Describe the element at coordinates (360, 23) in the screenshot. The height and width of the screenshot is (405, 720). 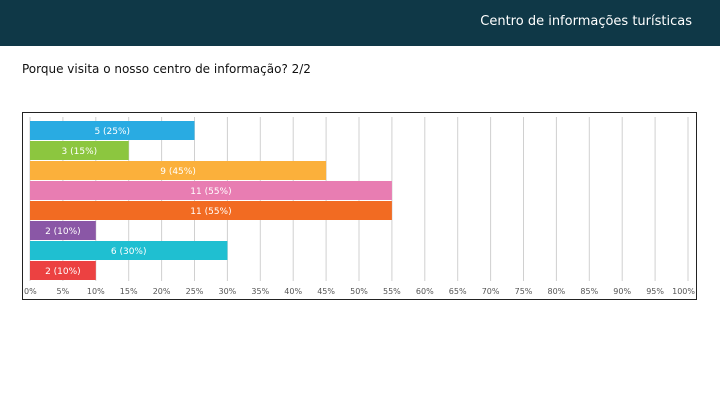
I see `header-bar: Centro de informações turísticas` at that location.